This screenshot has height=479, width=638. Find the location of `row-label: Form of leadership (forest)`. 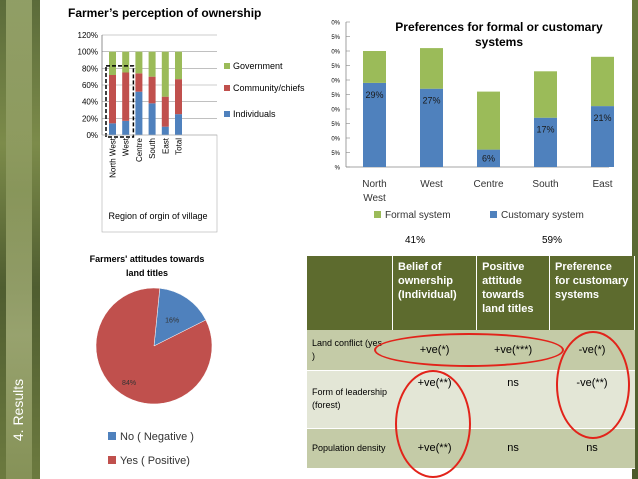

row-label: Form of leadership (forest) is located at coordinates (350, 399).